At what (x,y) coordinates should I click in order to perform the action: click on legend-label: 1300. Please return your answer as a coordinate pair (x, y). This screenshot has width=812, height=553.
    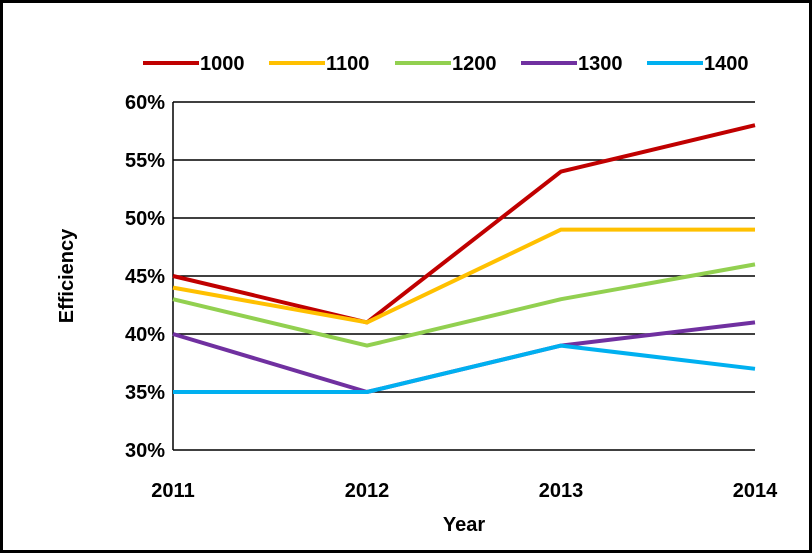
    Looking at the image, I should click on (600, 64).